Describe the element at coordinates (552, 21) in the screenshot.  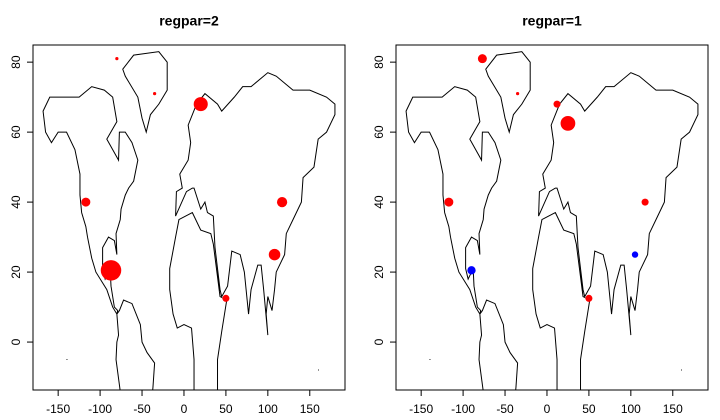
I see `chart-title: regpar=1` at that location.